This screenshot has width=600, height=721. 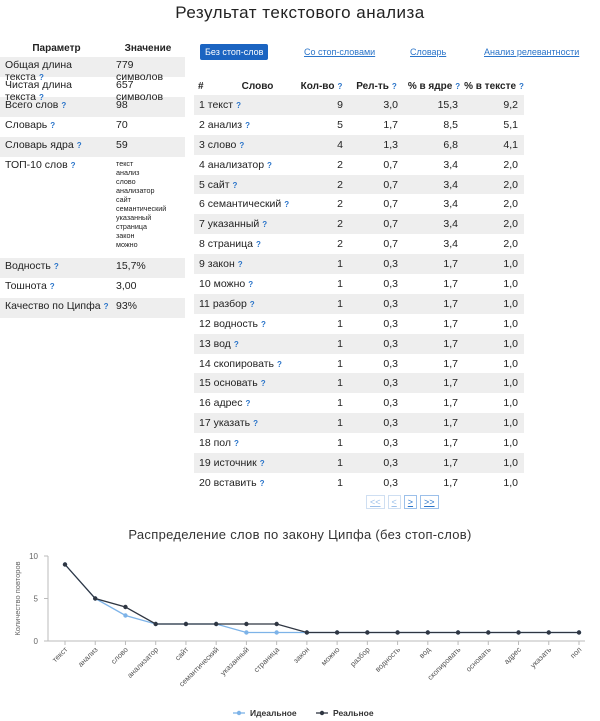 I want to click on row-word: можно, so click(x=229, y=283).